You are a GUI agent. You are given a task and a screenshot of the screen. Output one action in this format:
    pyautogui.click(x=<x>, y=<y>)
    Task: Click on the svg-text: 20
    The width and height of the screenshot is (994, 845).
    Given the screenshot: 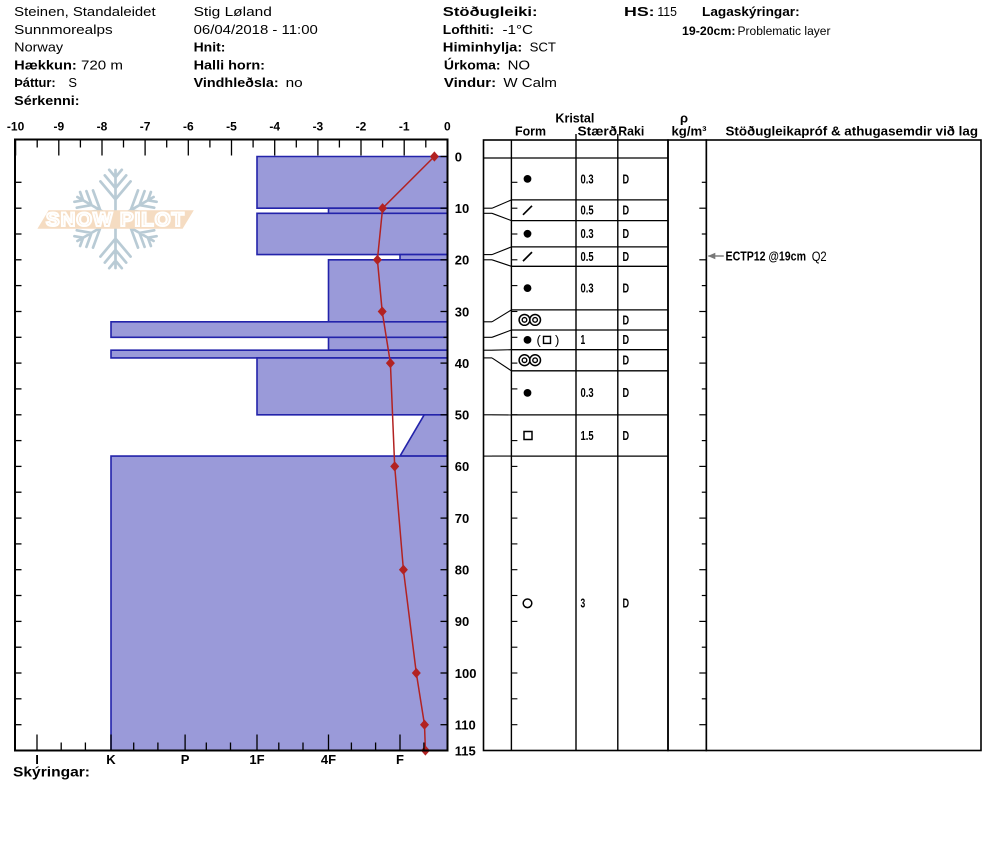 What is the action you would take?
    pyautogui.click(x=462, y=260)
    